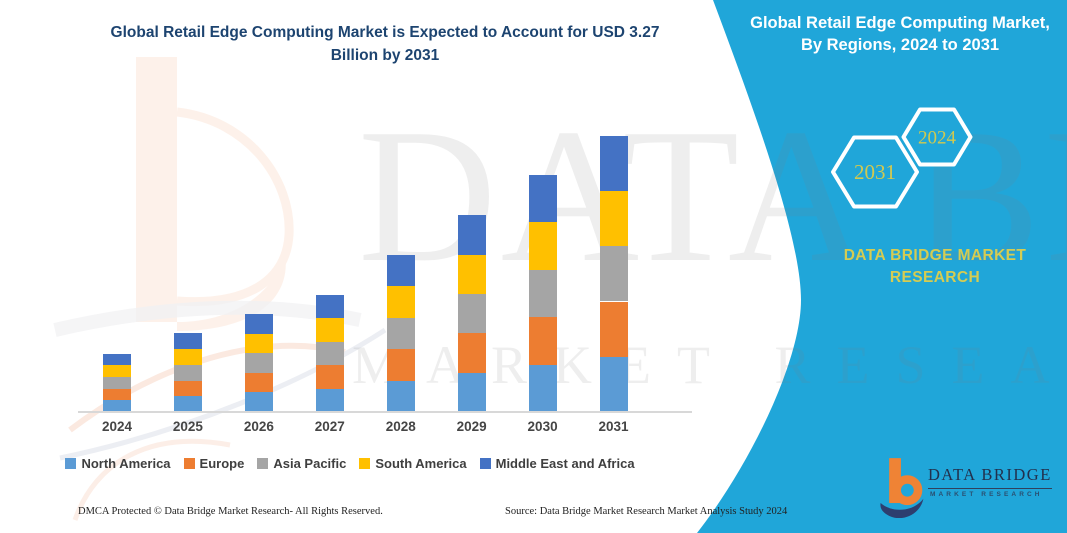  Describe the element at coordinates (613, 218) in the screenshot. I see `bar-2031-south-america` at that location.